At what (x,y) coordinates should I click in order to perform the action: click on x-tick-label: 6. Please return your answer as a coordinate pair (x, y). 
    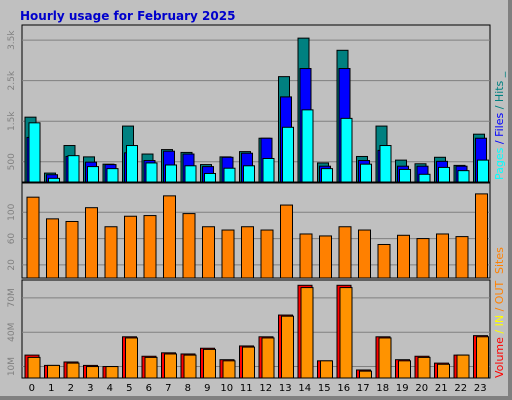
    Looking at the image, I should click on (149, 388).